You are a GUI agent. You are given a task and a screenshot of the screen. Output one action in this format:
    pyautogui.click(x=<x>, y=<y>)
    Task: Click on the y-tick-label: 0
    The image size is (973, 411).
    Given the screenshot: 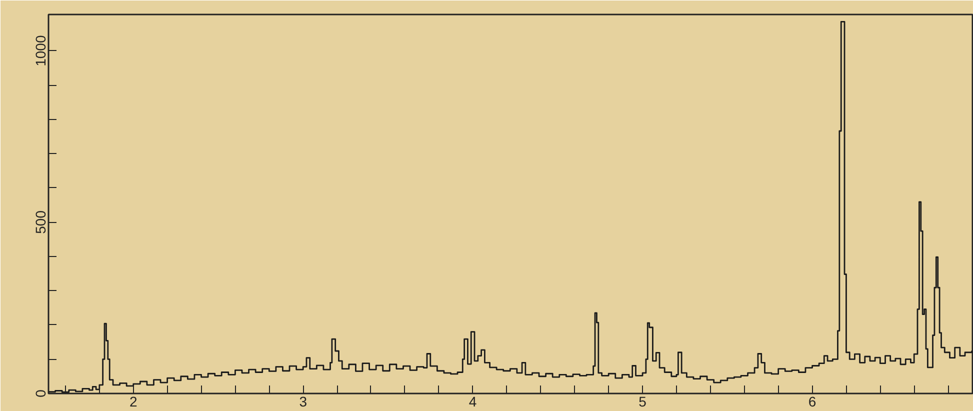 What is the action you would take?
    pyautogui.click(x=40, y=393)
    